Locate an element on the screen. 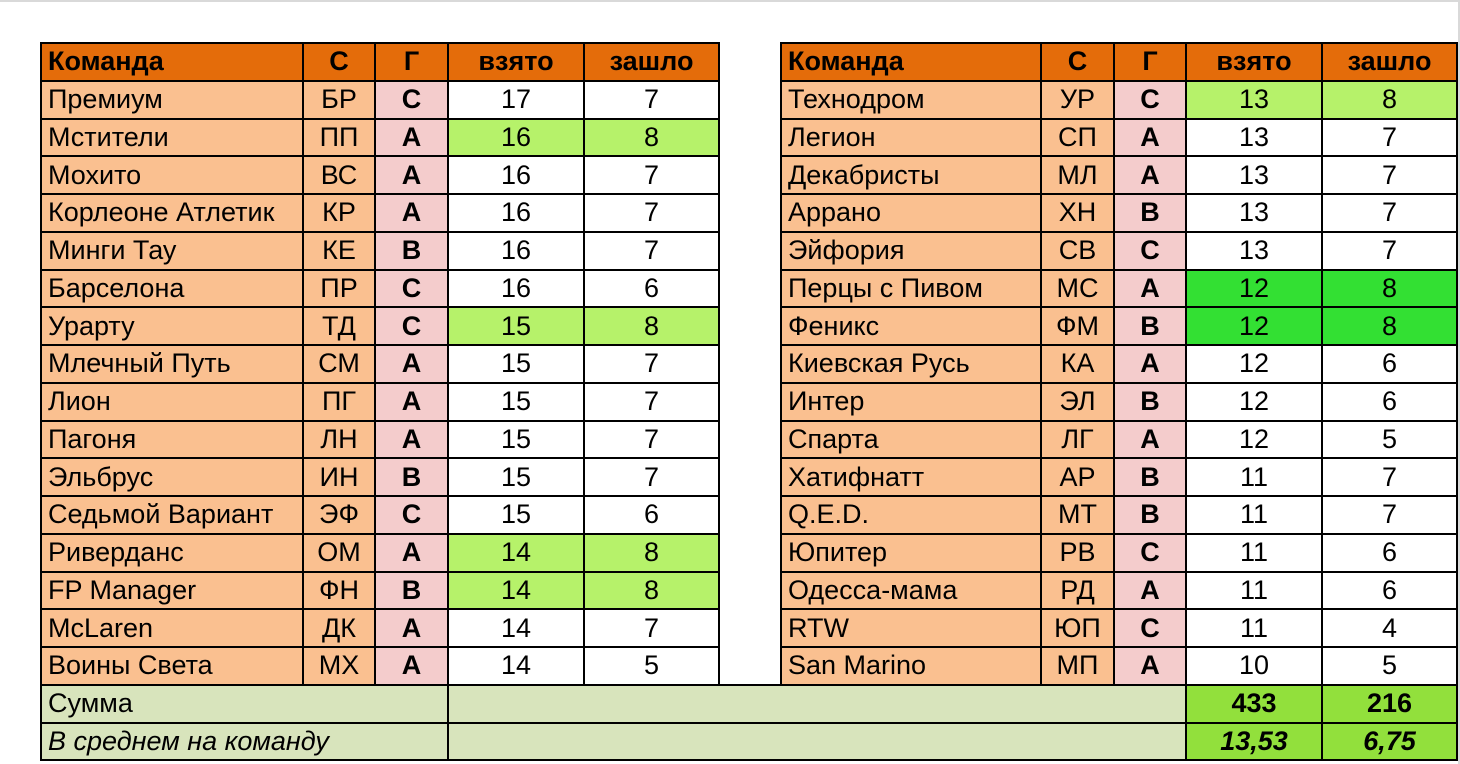 This screenshot has width=1460, height=764. left-team-code: КЕ is located at coordinates (339, 250).